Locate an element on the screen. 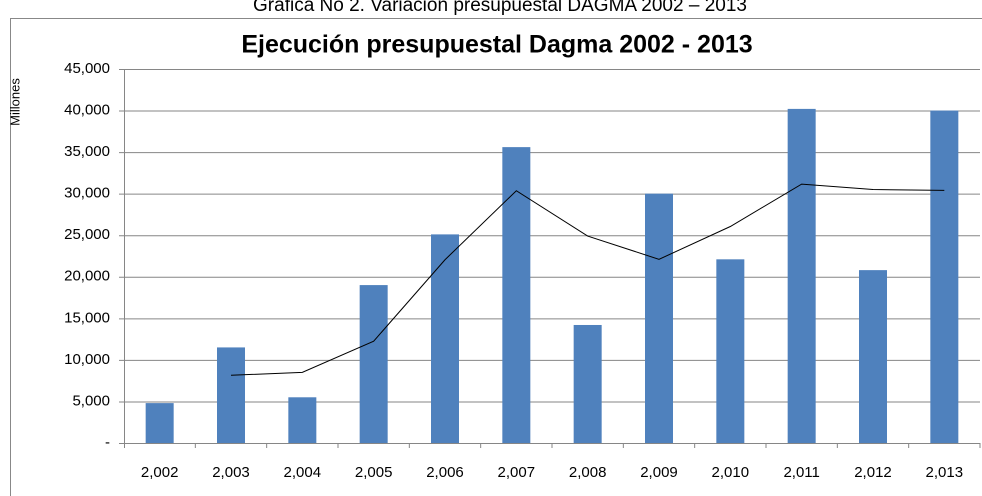  x-tick-label: 2,013 is located at coordinates (945, 472).